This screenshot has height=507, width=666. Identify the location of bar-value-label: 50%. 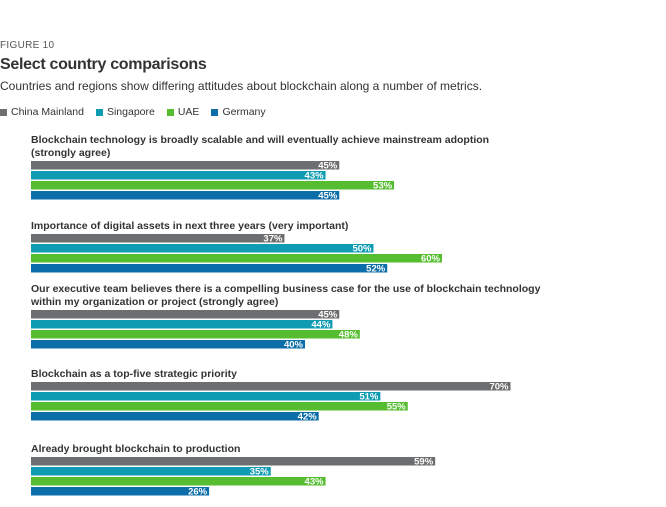
(362, 249).